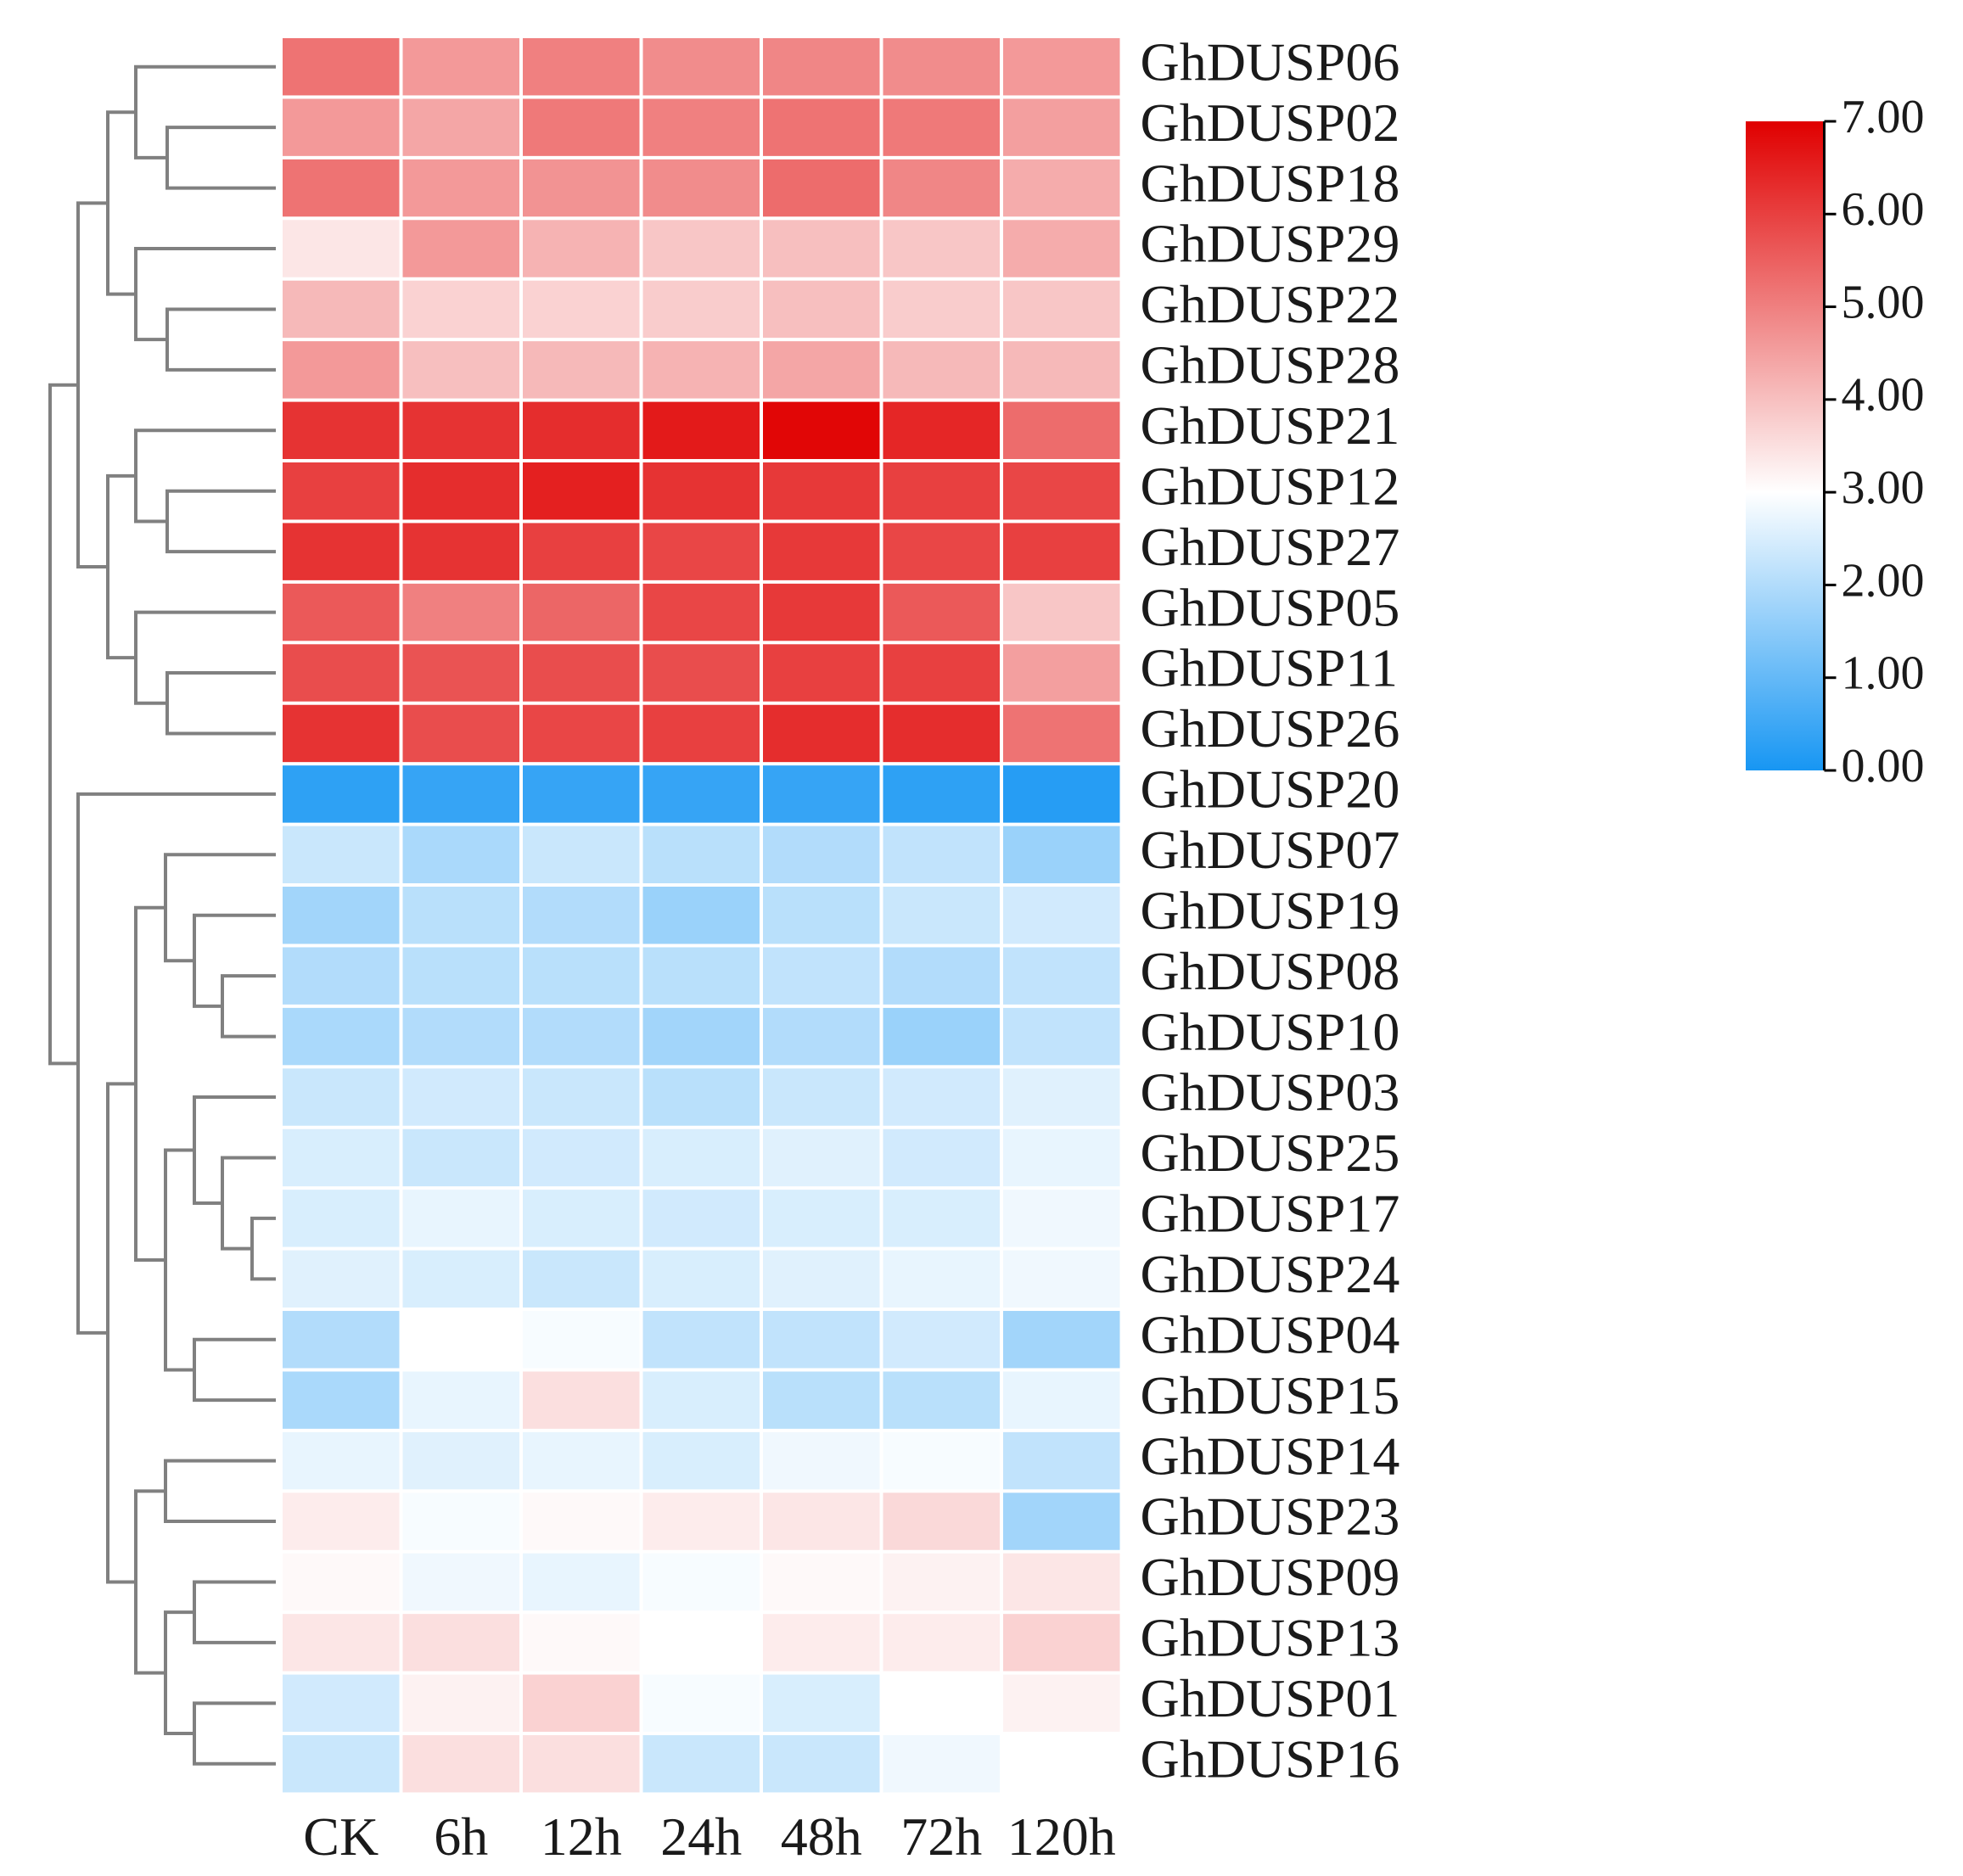 Image resolution: width=1963 pixels, height=1876 pixels. Describe the element at coordinates (821, 430) in the screenshot. I see `heatmap-cell-GhDUSP21-48h` at that location.